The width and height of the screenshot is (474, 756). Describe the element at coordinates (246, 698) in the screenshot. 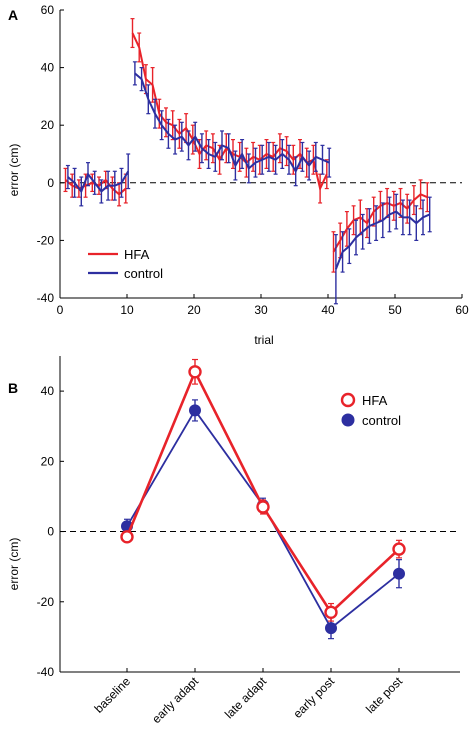

I see `panel-b-x-tick-label: late adapt` at that location.